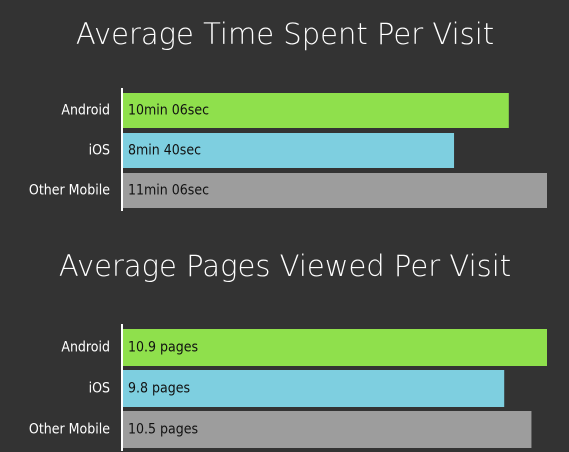  I want to click on value-label: 9.8 pages, so click(159, 389).